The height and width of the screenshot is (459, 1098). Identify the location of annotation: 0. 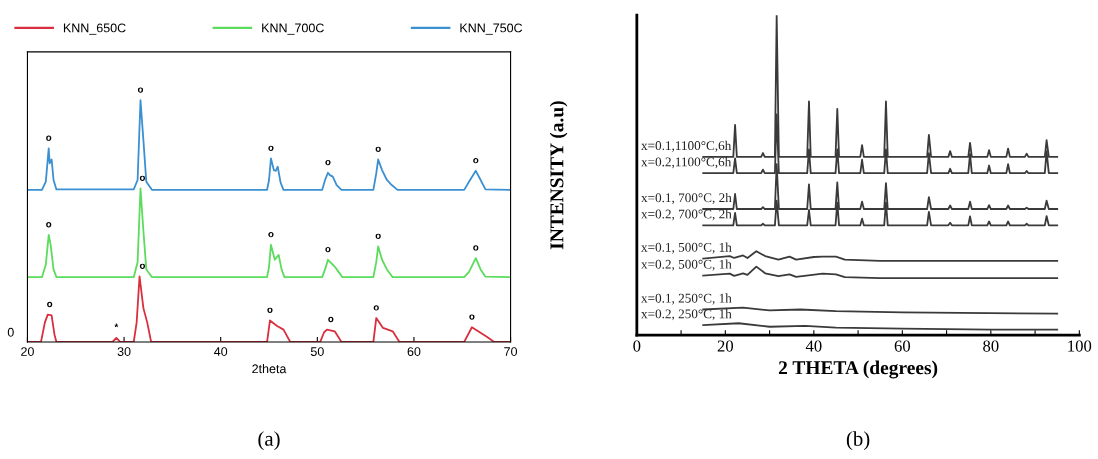
(10, 332).